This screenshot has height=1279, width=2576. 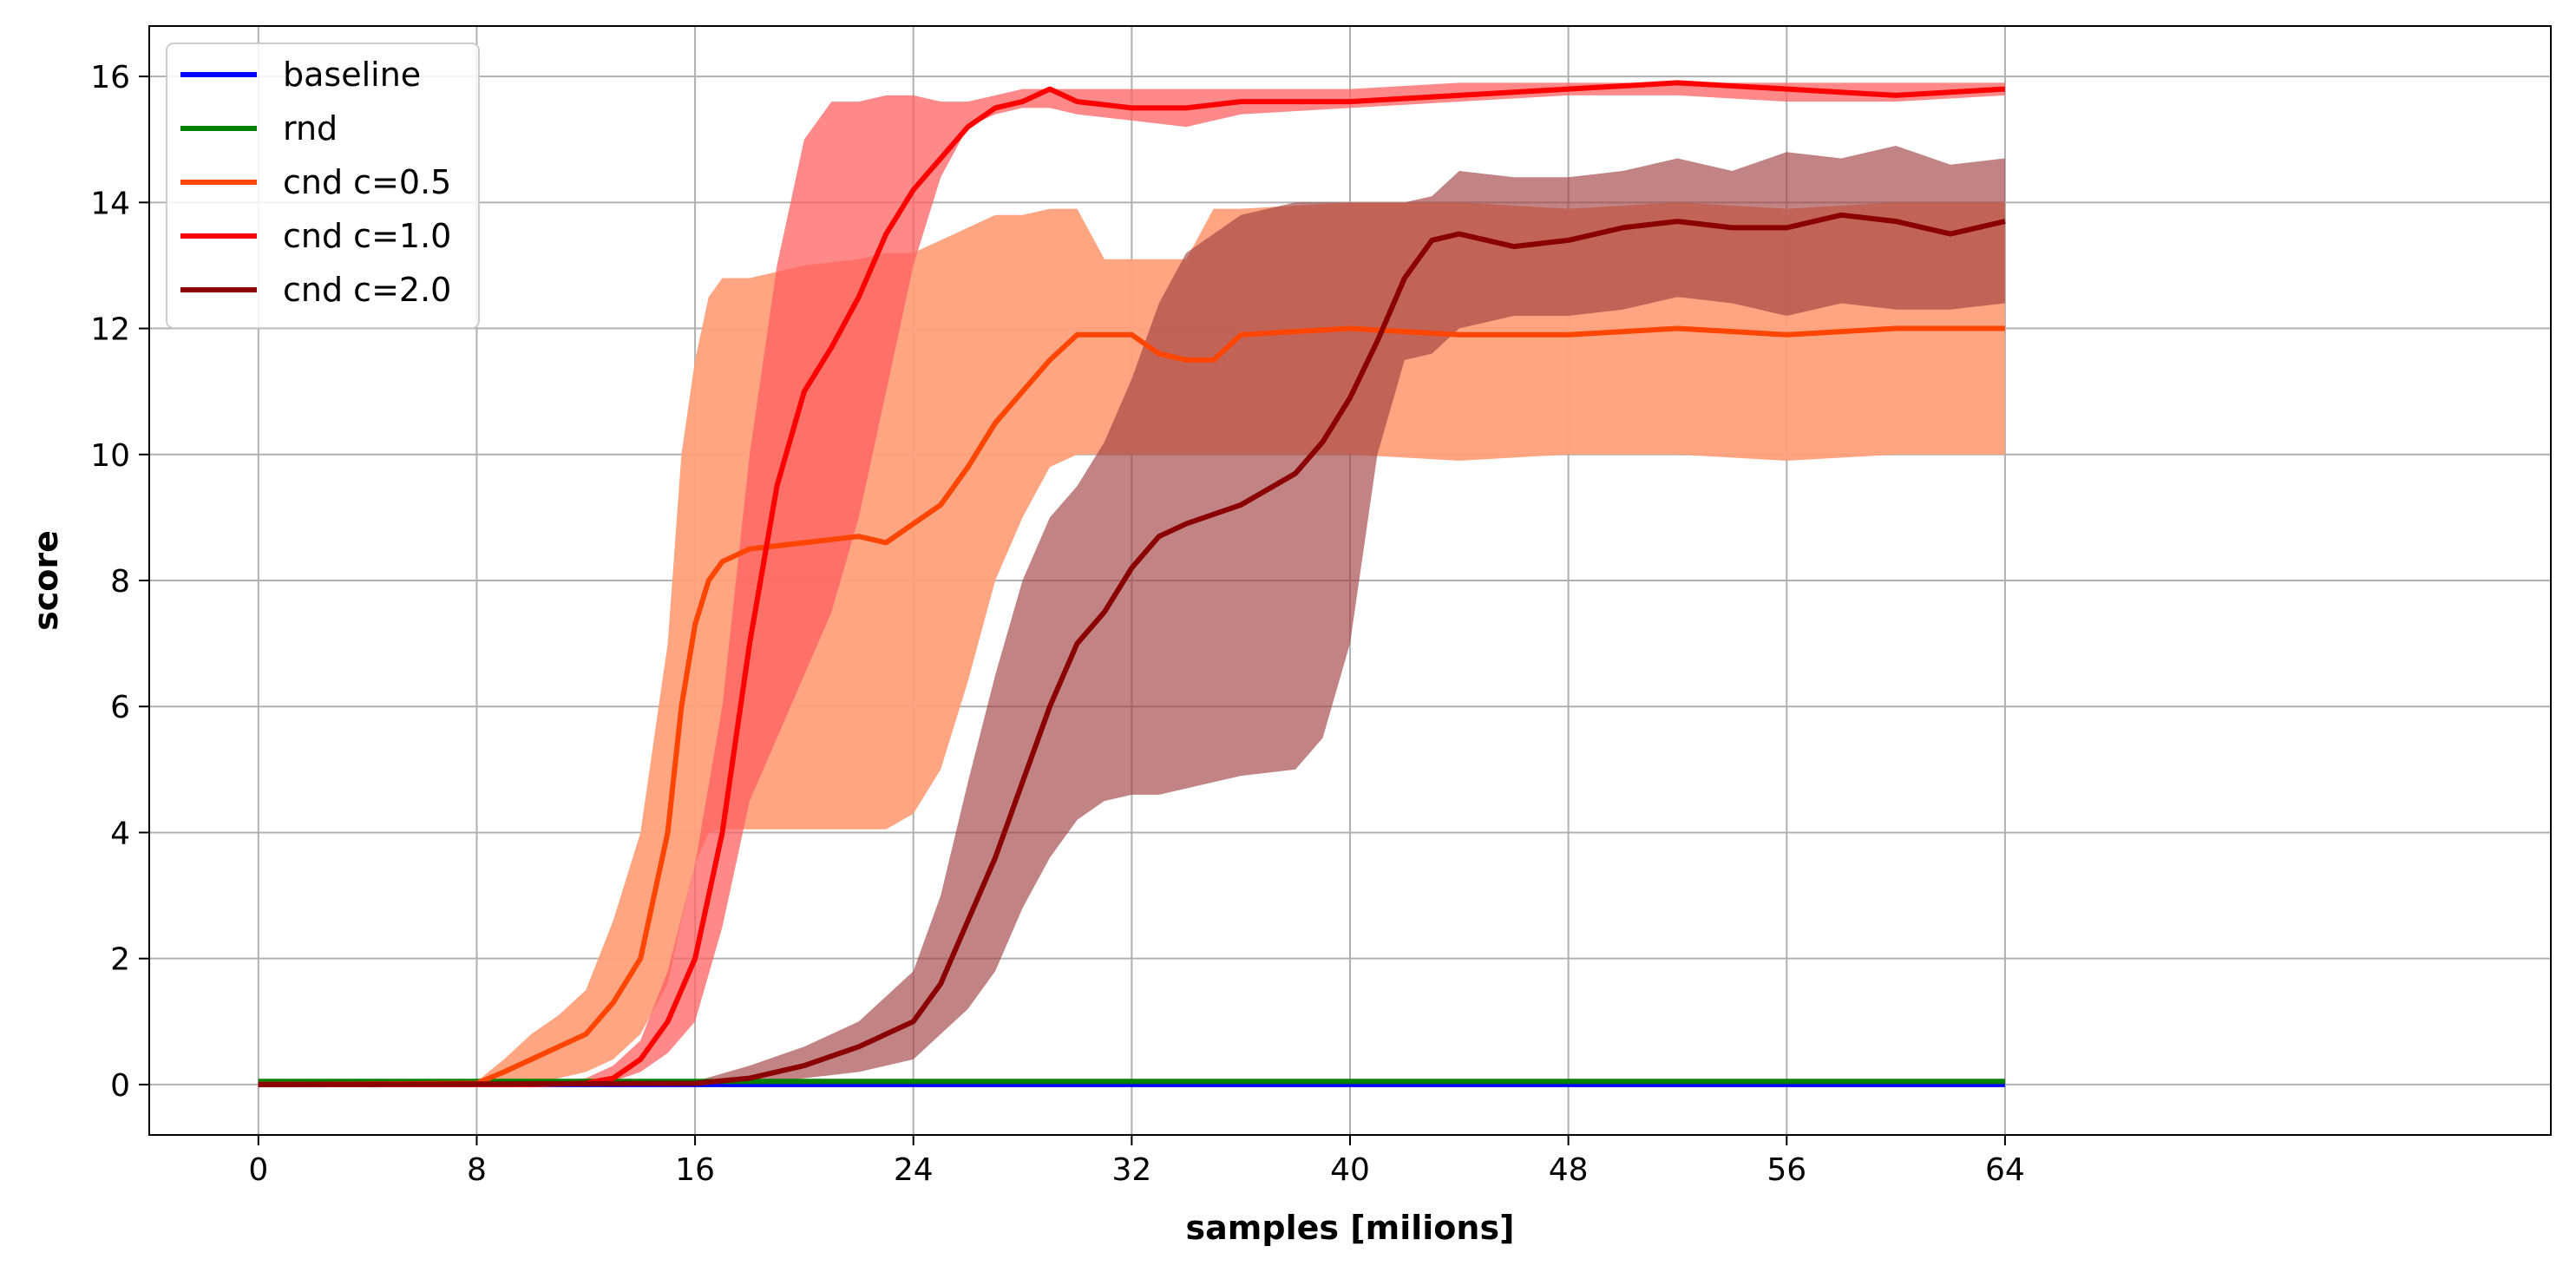 I want to click on y-tick-label: 14, so click(x=110, y=203).